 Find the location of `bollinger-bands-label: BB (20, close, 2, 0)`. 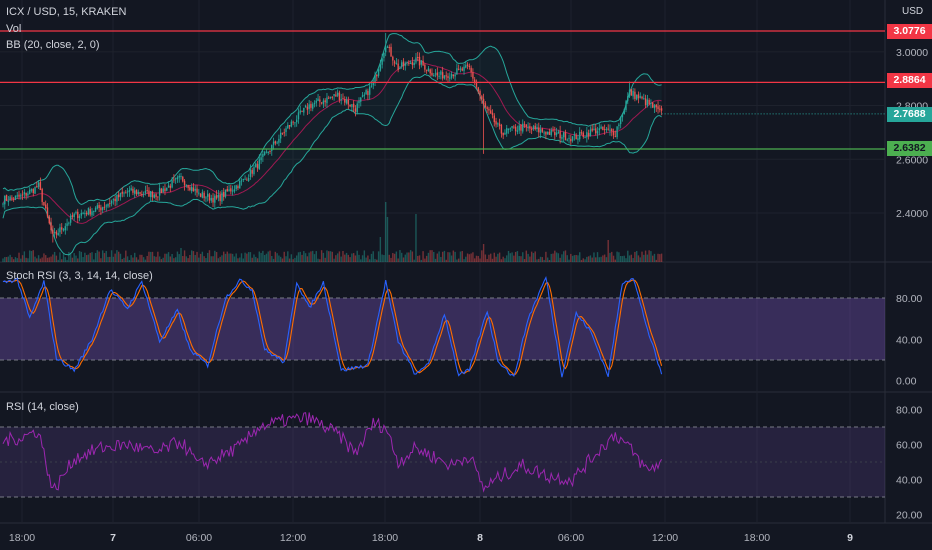

bollinger-bands-label: BB (20, close, 2, 0) is located at coordinates (53, 45).